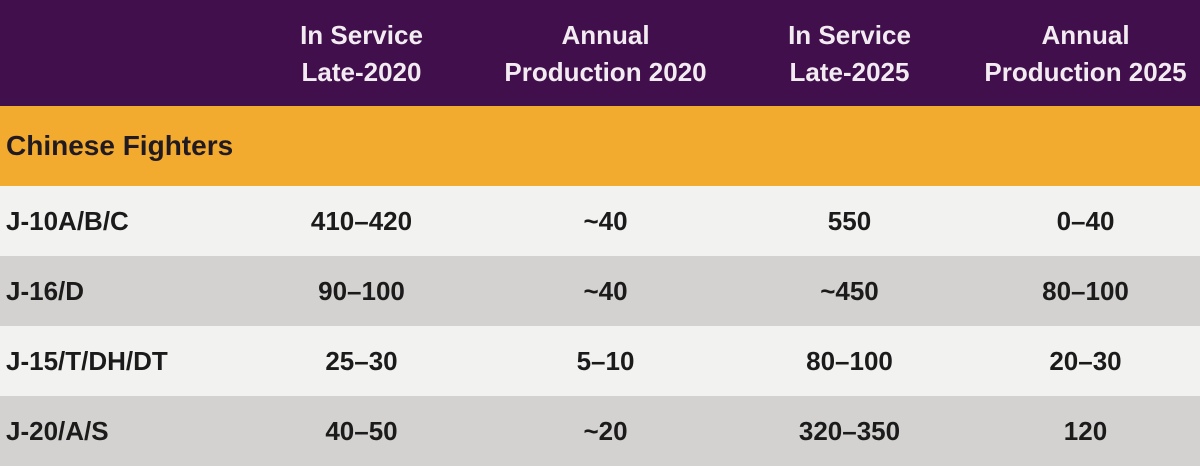  What do you see at coordinates (849, 431) in the screenshot?
I see `cell-in-service-2025: 320–350` at bounding box center [849, 431].